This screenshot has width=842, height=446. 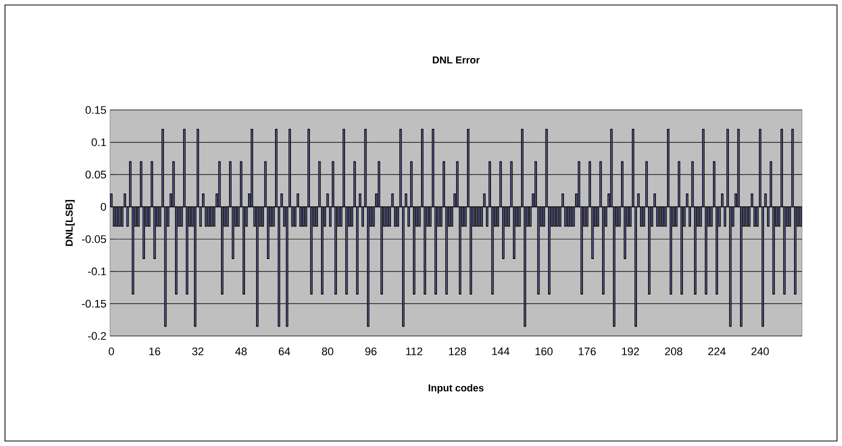 I want to click on x-tick-label: 80, so click(x=328, y=352).